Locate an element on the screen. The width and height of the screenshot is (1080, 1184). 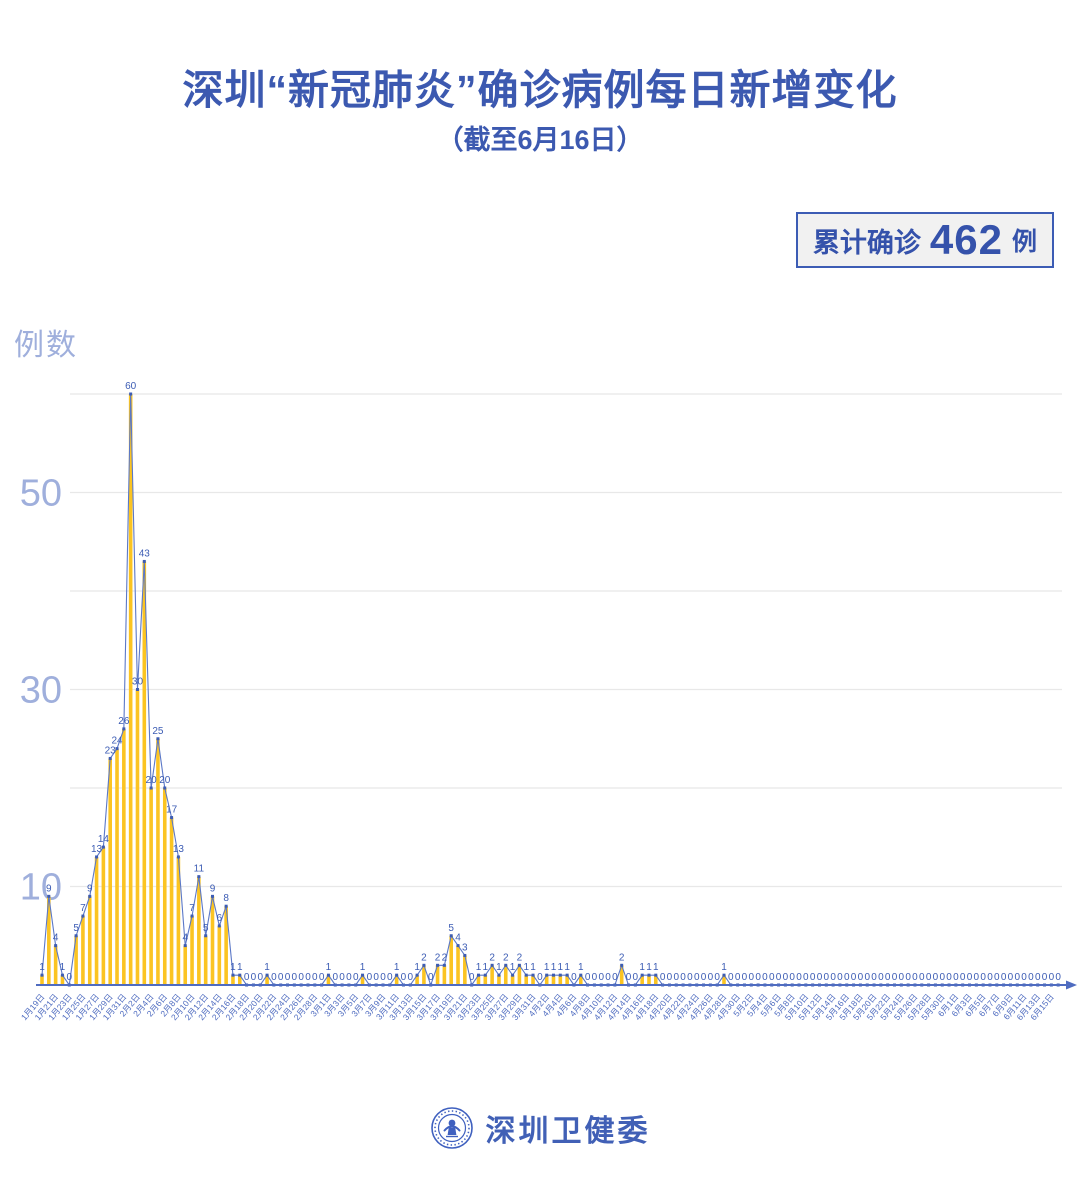
value-label: 9 is located at coordinates (213, 888).